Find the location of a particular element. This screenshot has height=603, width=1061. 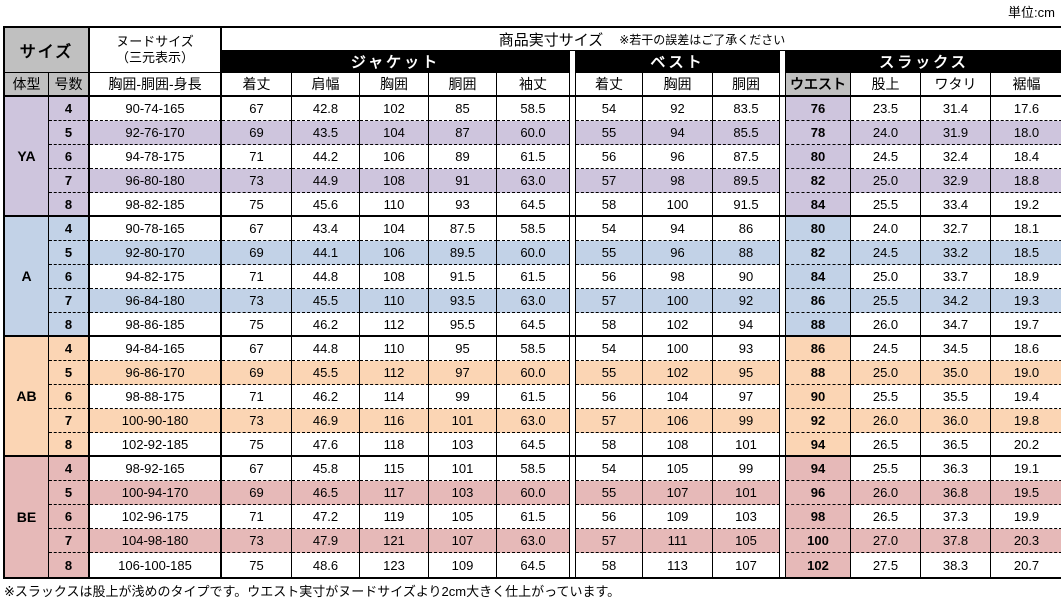

vest-cell: 90 is located at coordinates (746, 277).